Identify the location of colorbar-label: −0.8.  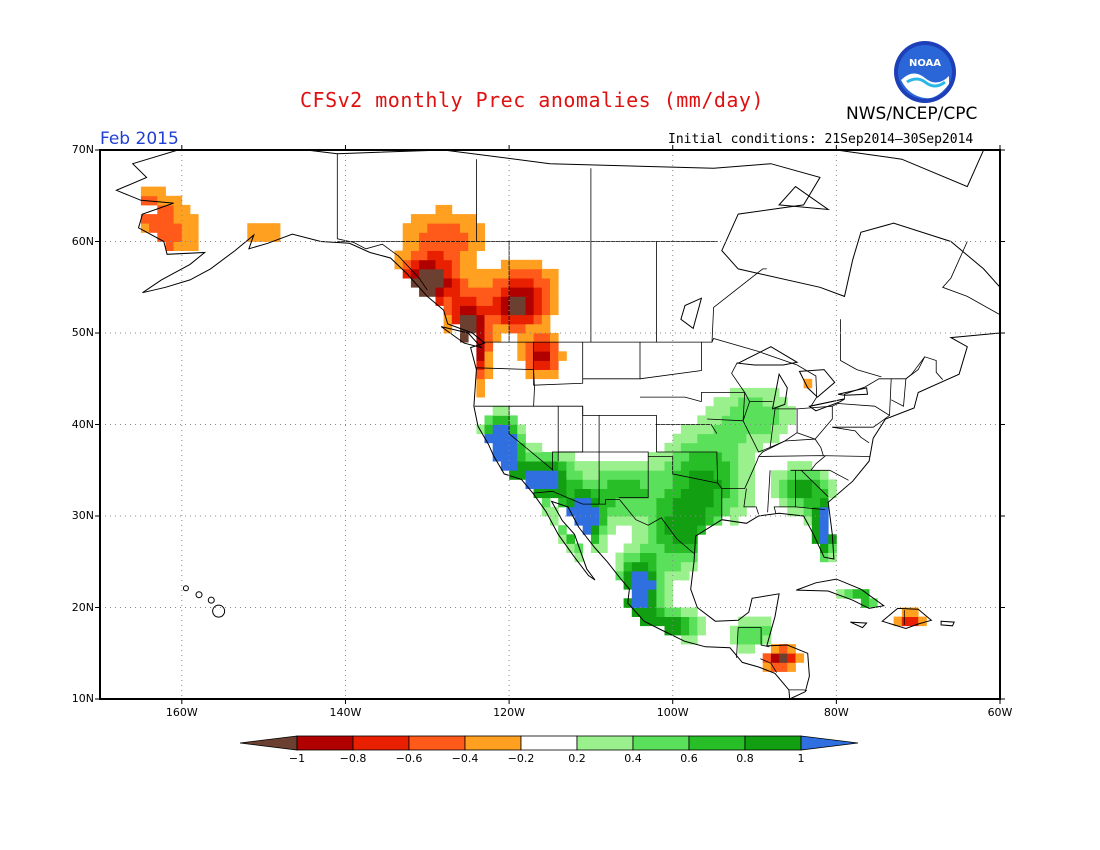
(353, 758).